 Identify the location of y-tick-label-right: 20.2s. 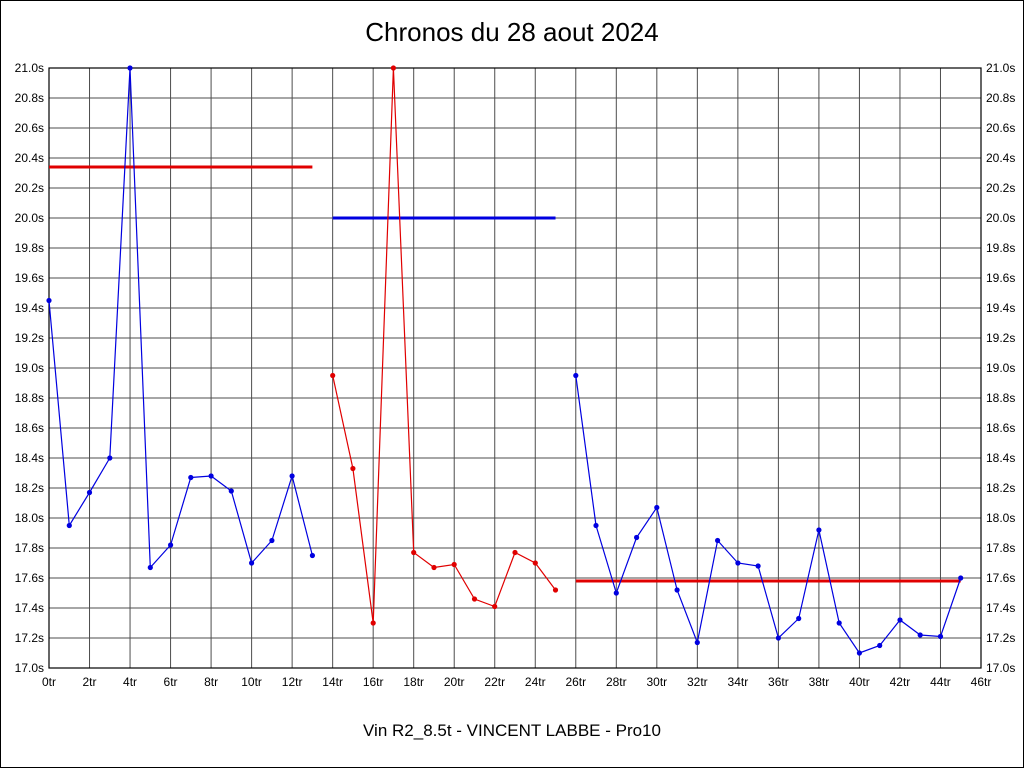
(1000, 188).